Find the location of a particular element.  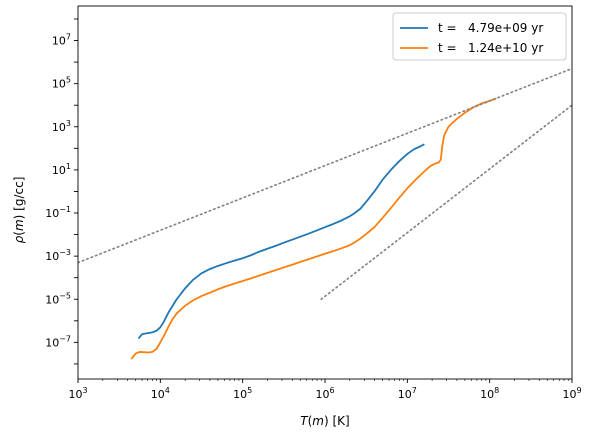

y-tick-label: 10⁻¹ is located at coordinates (58, 212).